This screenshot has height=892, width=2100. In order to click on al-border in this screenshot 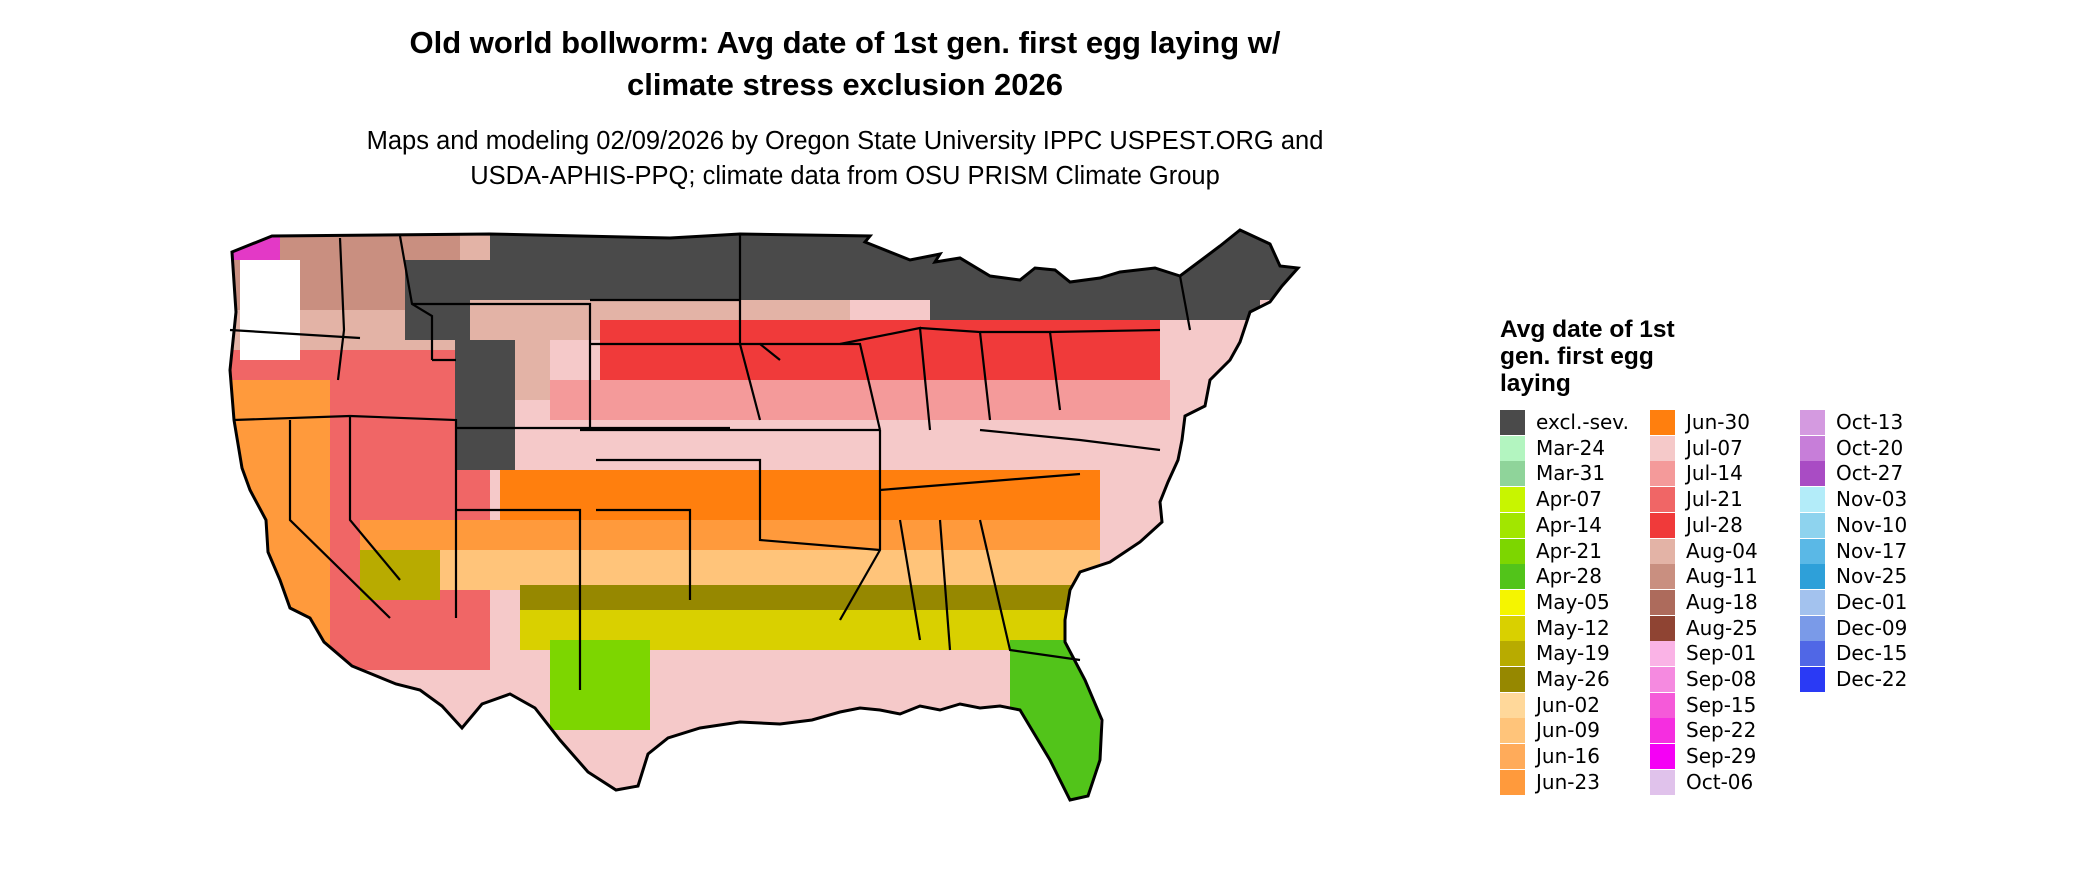, I will do `click(945, 585)`.